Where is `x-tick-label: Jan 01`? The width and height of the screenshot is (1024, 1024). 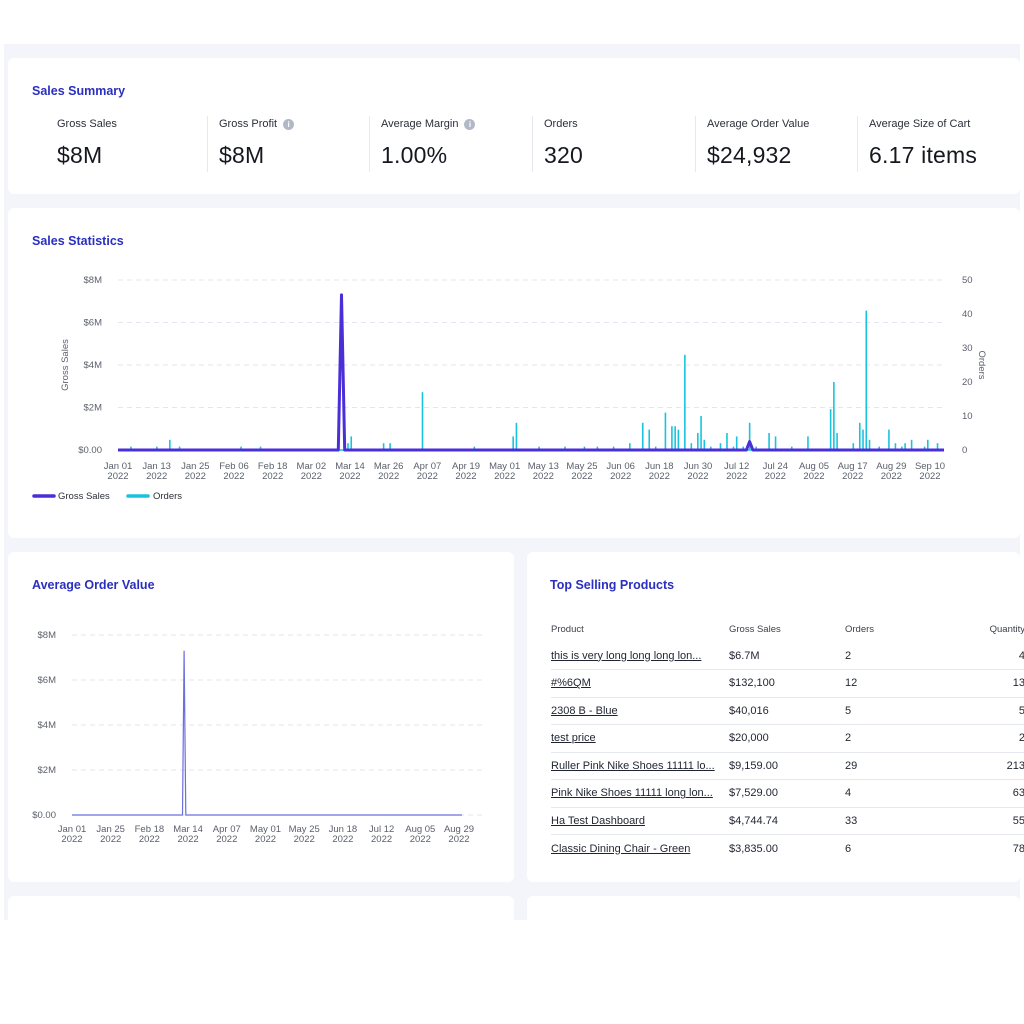
x-tick-label: Jan 01 is located at coordinates (72, 829).